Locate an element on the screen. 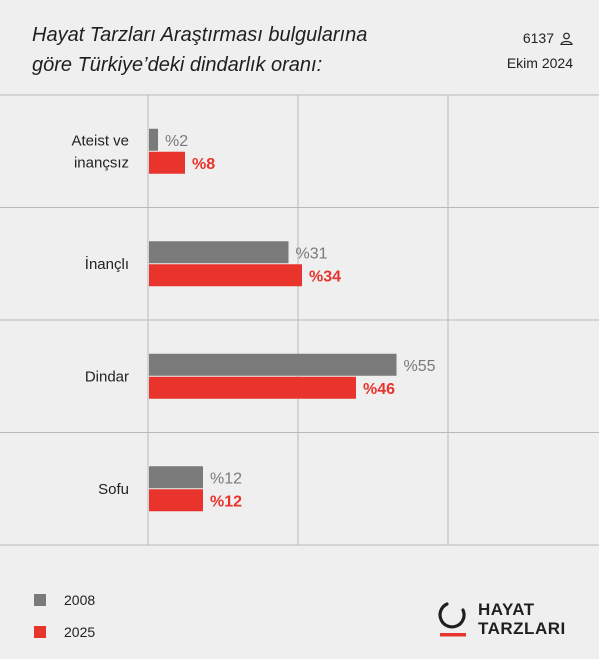 The width and height of the screenshot is (599, 659). legend: 2008 2025 is located at coordinates (64, 624).